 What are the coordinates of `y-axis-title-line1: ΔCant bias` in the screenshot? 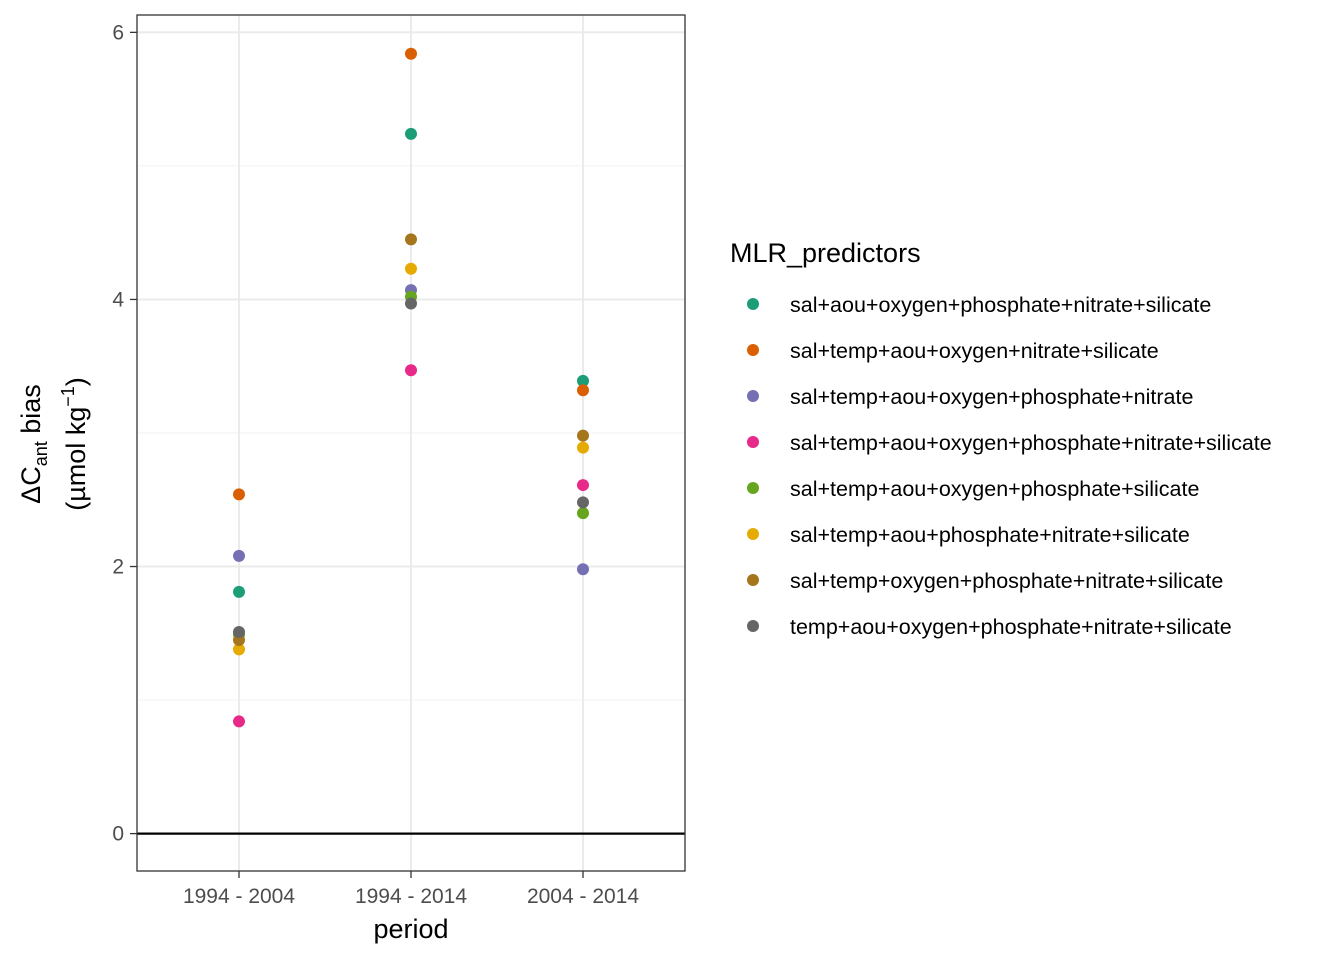 It's located at (33, 444).